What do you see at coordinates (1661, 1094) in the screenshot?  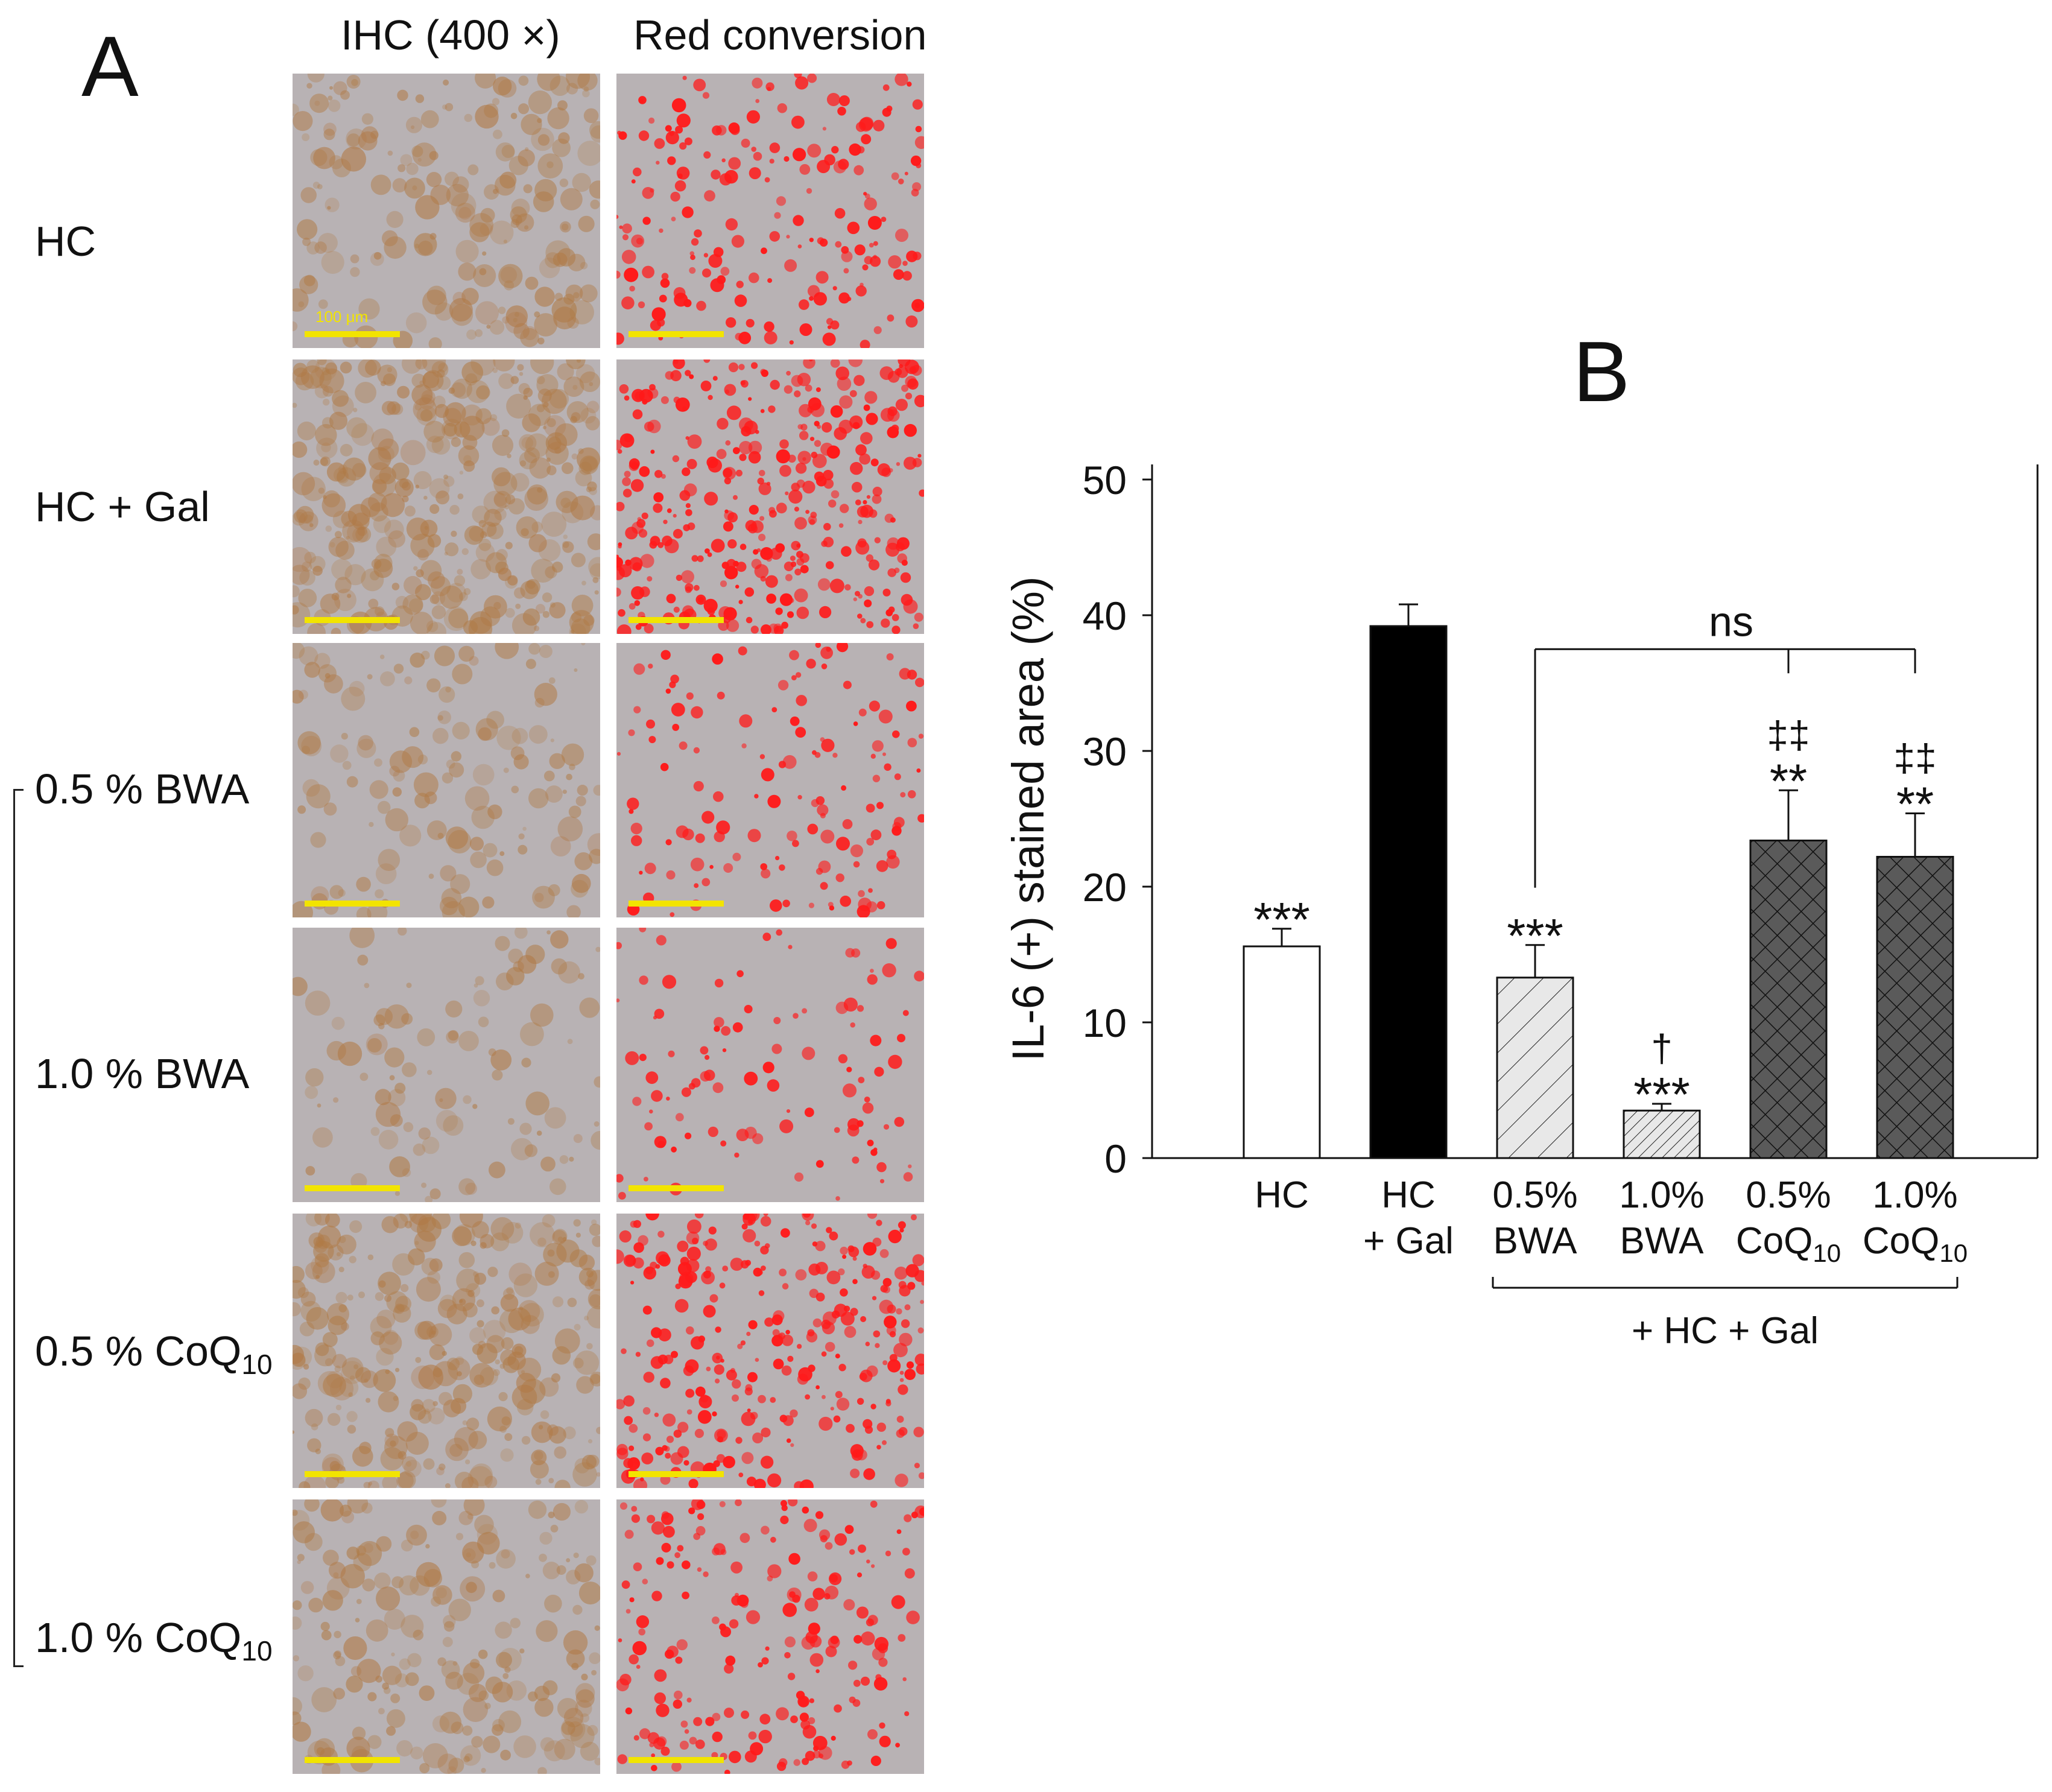 I see `significance-mark-3: ***` at bounding box center [1661, 1094].